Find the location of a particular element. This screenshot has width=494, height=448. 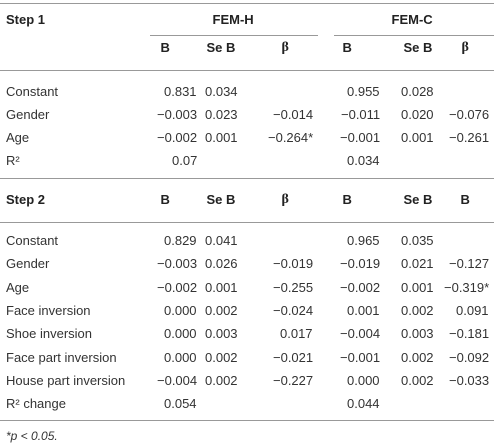

cell: 0.091 is located at coordinates (472, 310).